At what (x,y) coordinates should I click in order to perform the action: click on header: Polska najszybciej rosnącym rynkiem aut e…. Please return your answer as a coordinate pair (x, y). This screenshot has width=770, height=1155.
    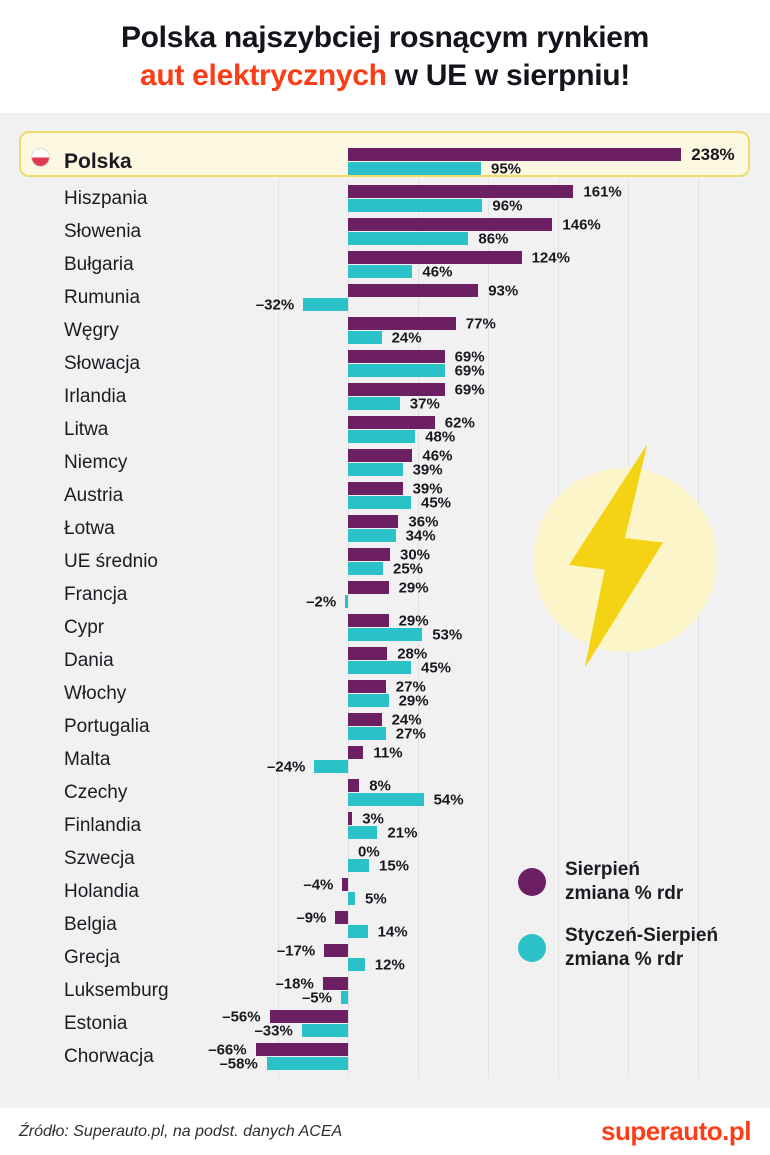
    Looking at the image, I should click on (385, 56).